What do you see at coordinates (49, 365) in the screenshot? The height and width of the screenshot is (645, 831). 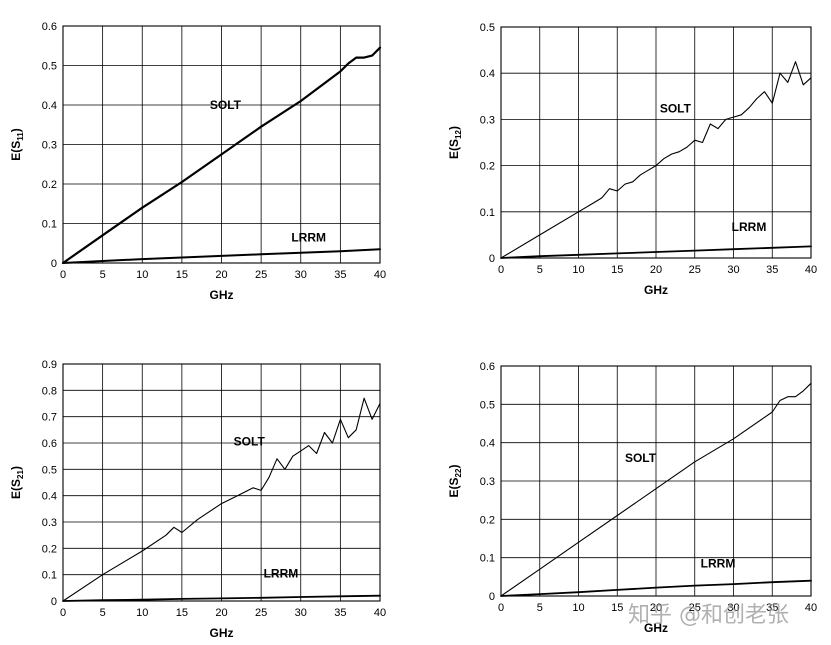 I see `y-tick-label: 0.9` at bounding box center [49, 365].